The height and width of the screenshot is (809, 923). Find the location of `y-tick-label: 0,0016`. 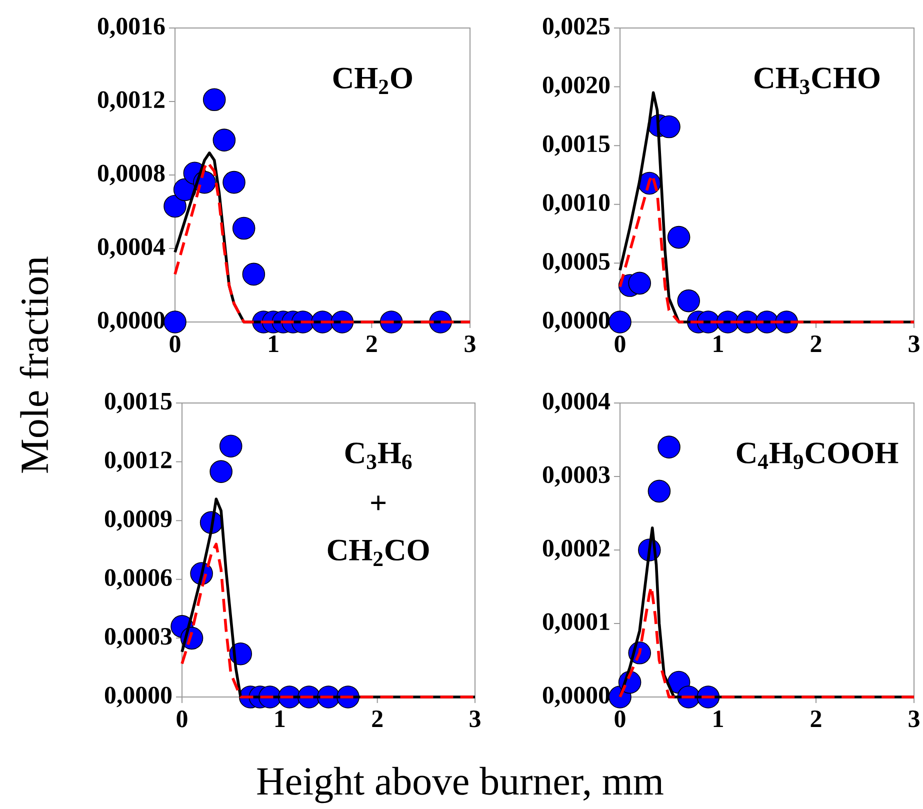

y-tick-label: 0,0016 is located at coordinates (131, 28).